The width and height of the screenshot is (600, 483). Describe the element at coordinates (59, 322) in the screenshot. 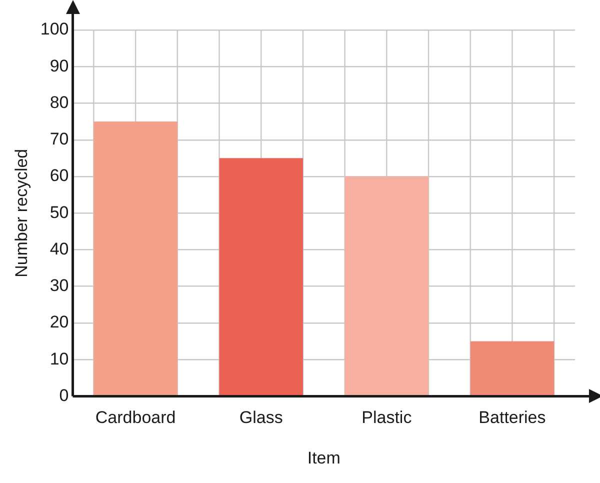

I see `y-tick-label: 20` at that location.